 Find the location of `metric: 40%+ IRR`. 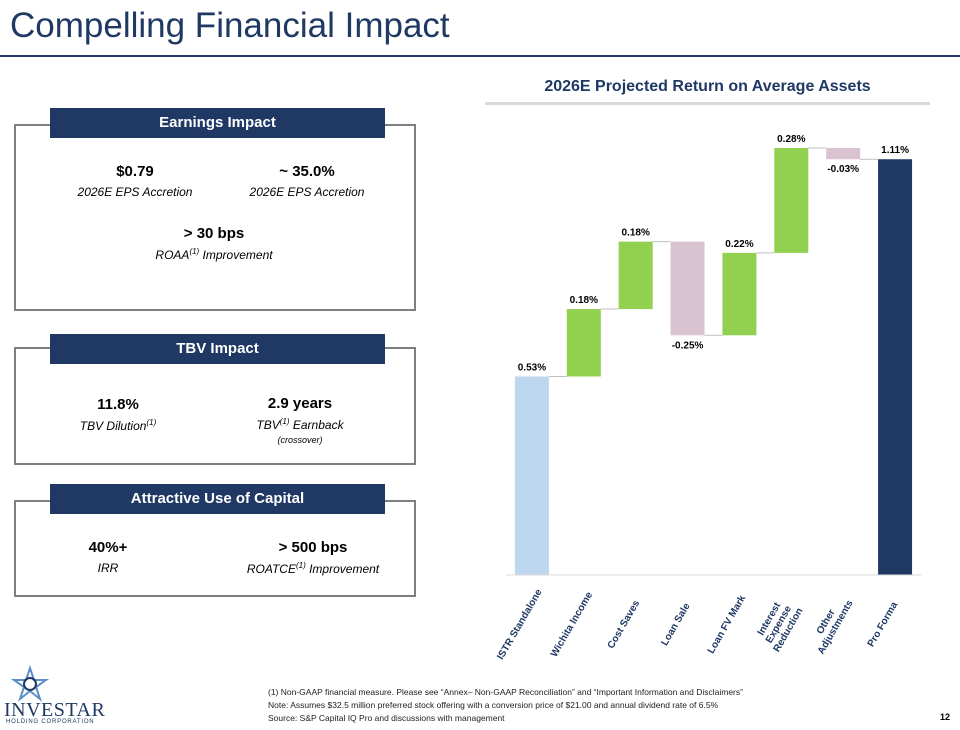

metric: 40%+ IRR is located at coordinates (109, 557).